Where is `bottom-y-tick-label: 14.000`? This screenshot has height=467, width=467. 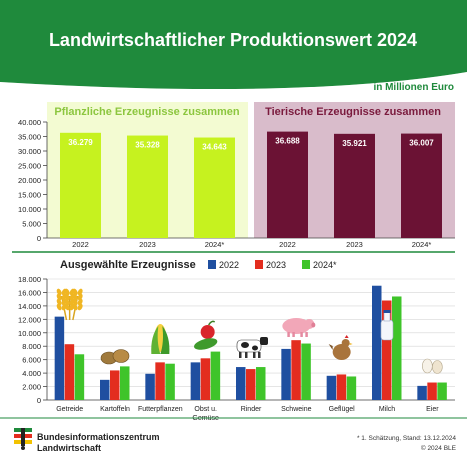
bottom-y-tick-label: 14.000 is located at coordinates (29, 306).